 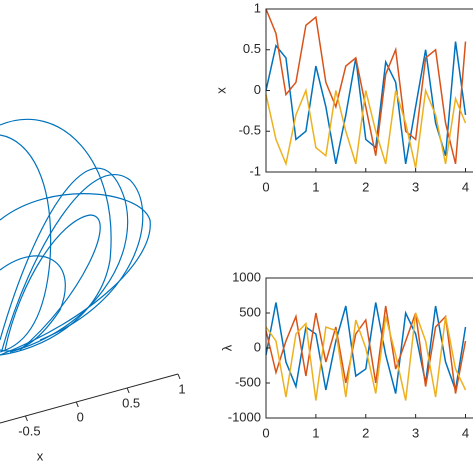 I want to click on x-tick-label: -0.5, so click(x=29, y=430).